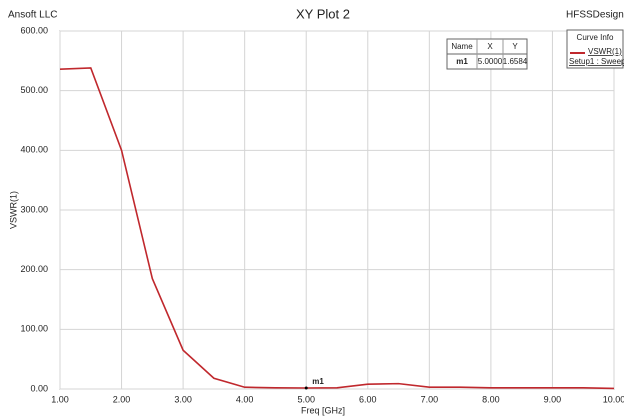 Image resolution: width=624 pixels, height=418 pixels. What do you see at coordinates (34, 269) in the screenshot?
I see `y-tick-label: 200.00` at bounding box center [34, 269].